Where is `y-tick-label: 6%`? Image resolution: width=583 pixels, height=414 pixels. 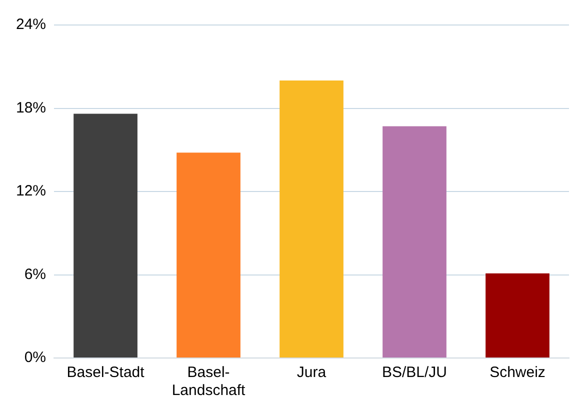
y-tick-label: 6% is located at coordinates (35, 274).